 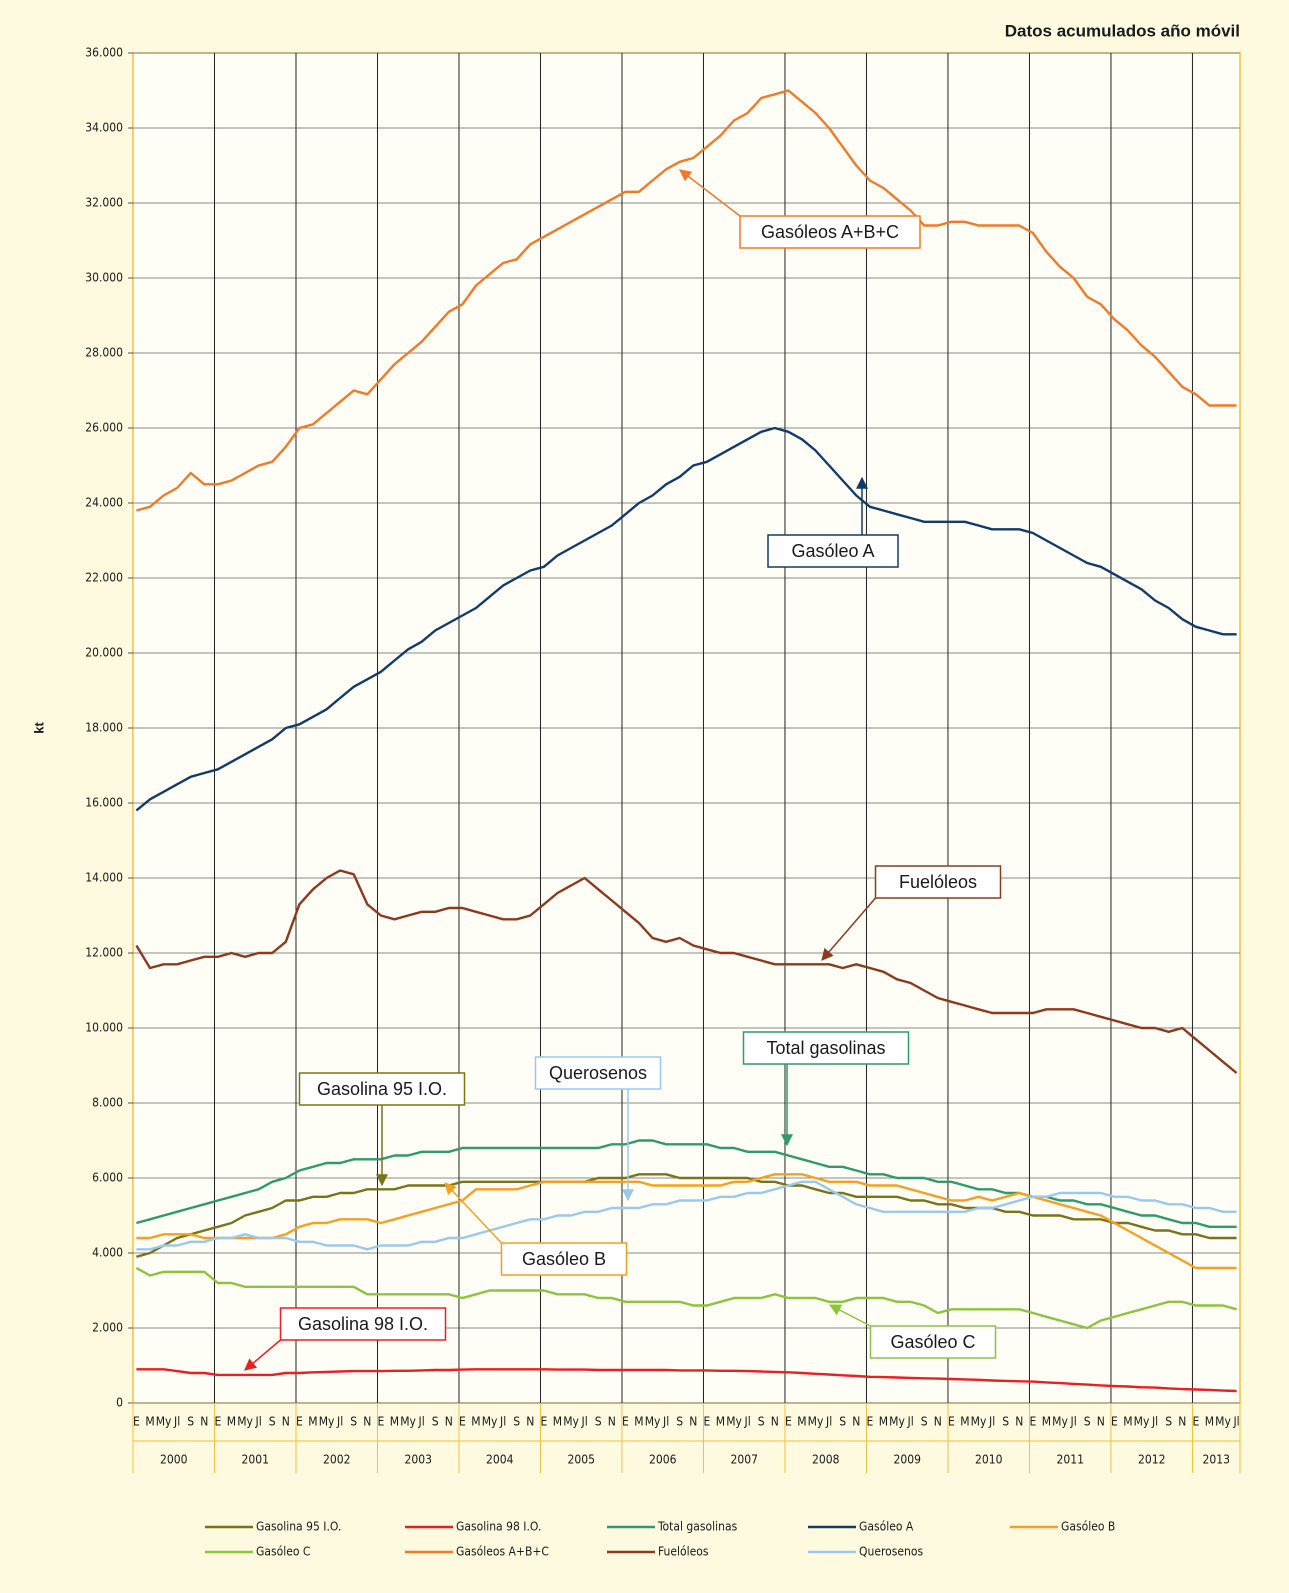 What do you see at coordinates (826, 1460) in the screenshot?
I see `year-label: 2008` at bounding box center [826, 1460].